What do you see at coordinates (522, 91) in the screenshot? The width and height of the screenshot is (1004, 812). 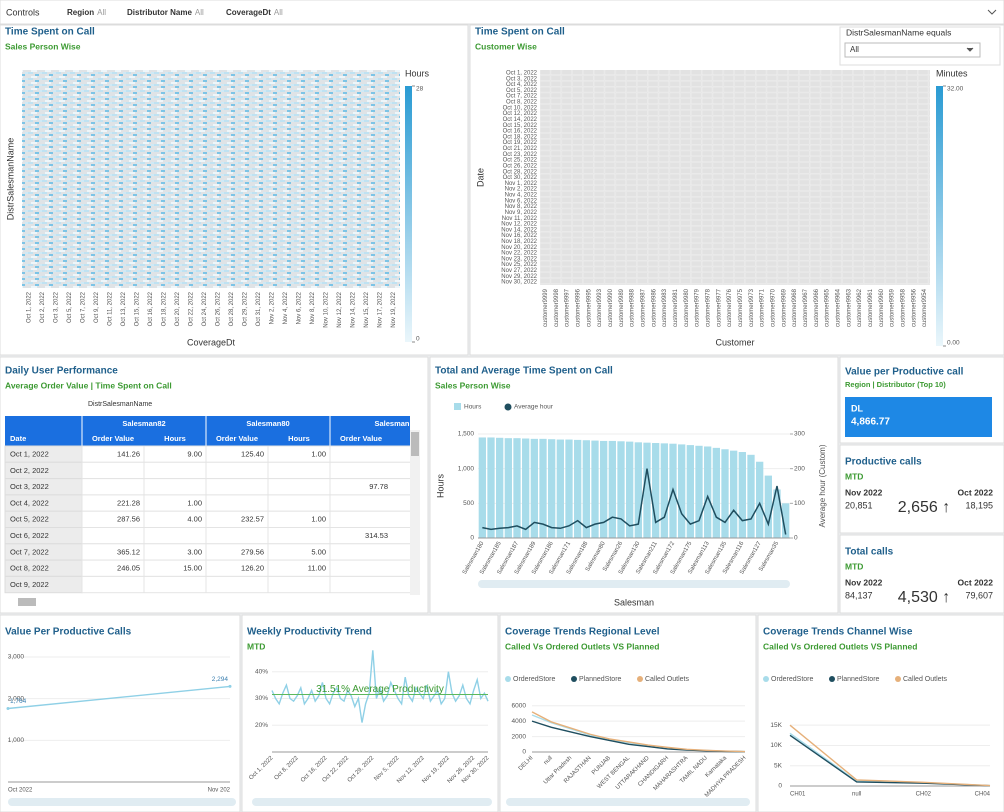 I see `y-tick-label: Oct 5, 2022` at bounding box center [522, 91].